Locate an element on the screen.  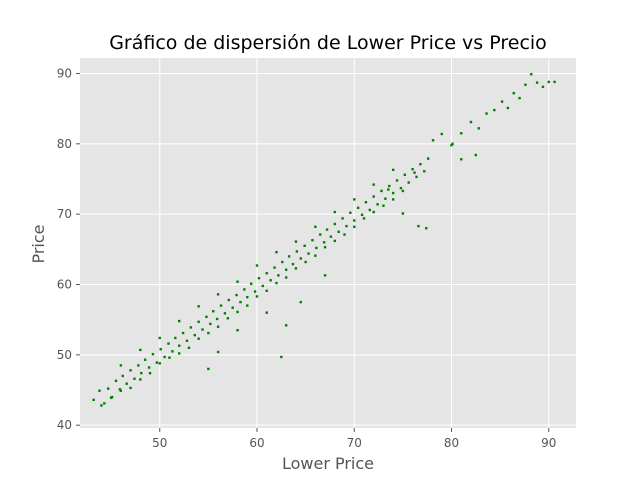
x-tick-label: 50 is located at coordinates (159, 443).